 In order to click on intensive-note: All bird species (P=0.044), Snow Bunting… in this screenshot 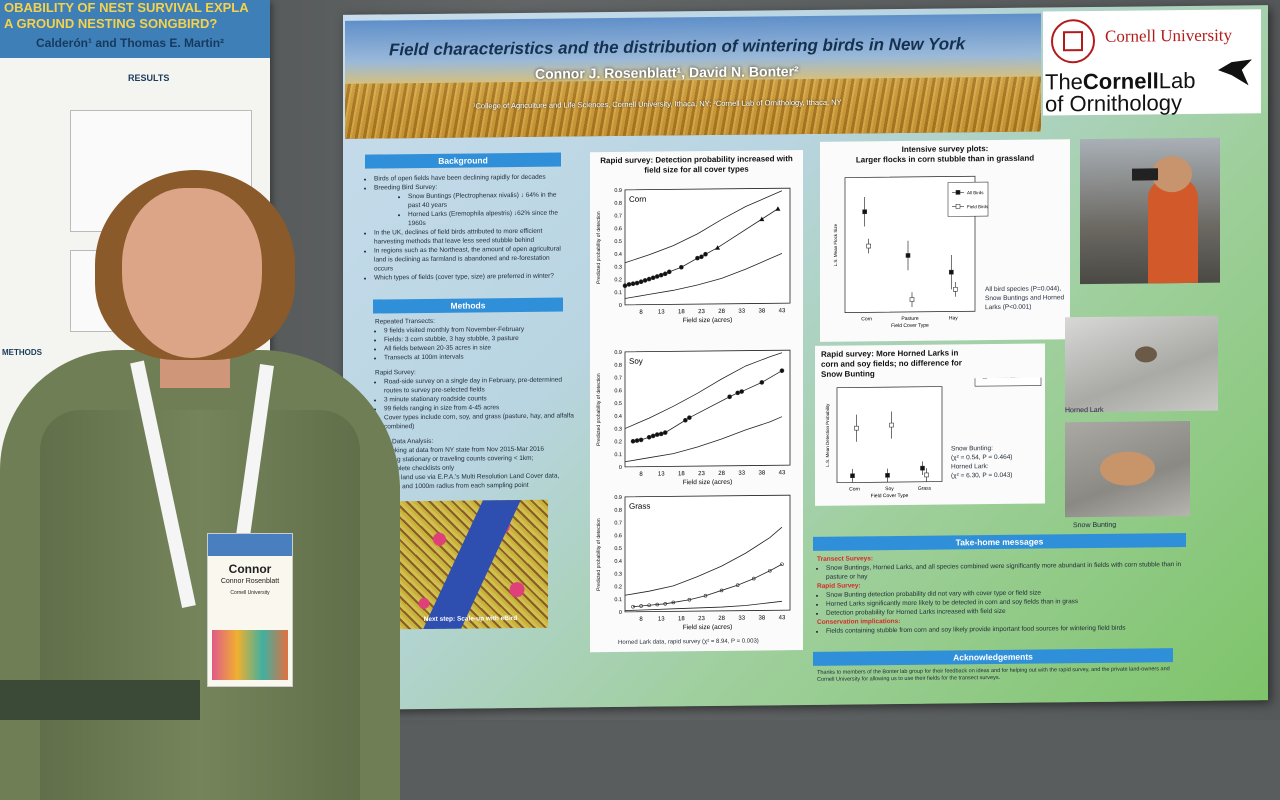, I will do `click(1026, 298)`.